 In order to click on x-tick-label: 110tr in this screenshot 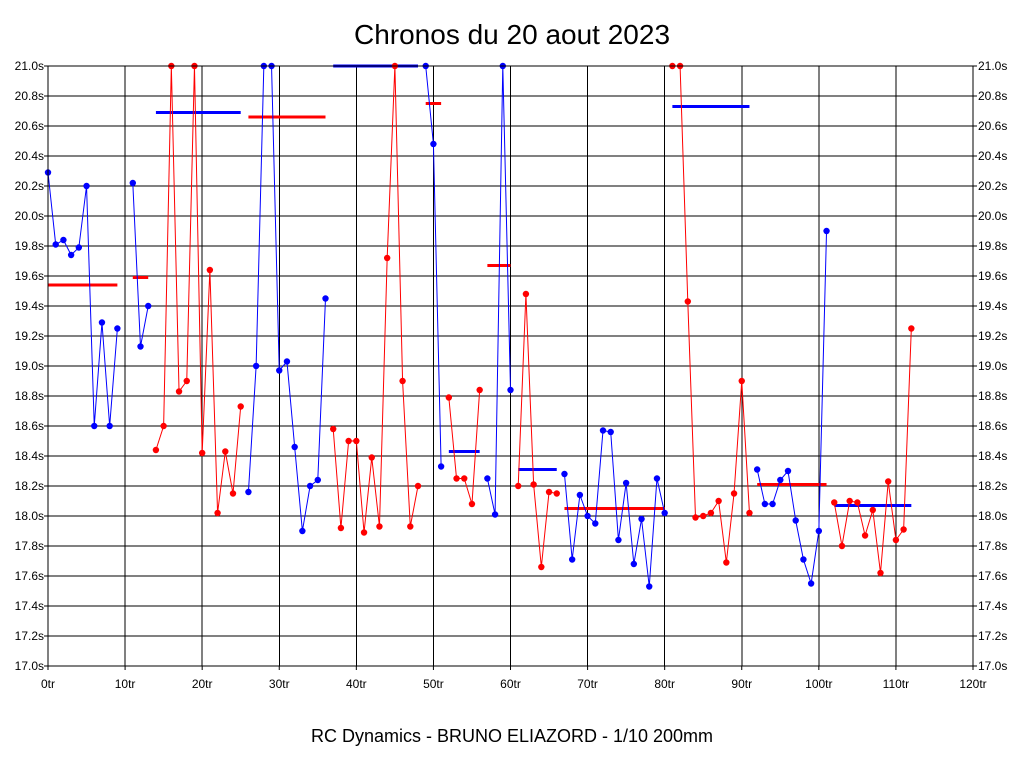, I will do `click(896, 684)`.